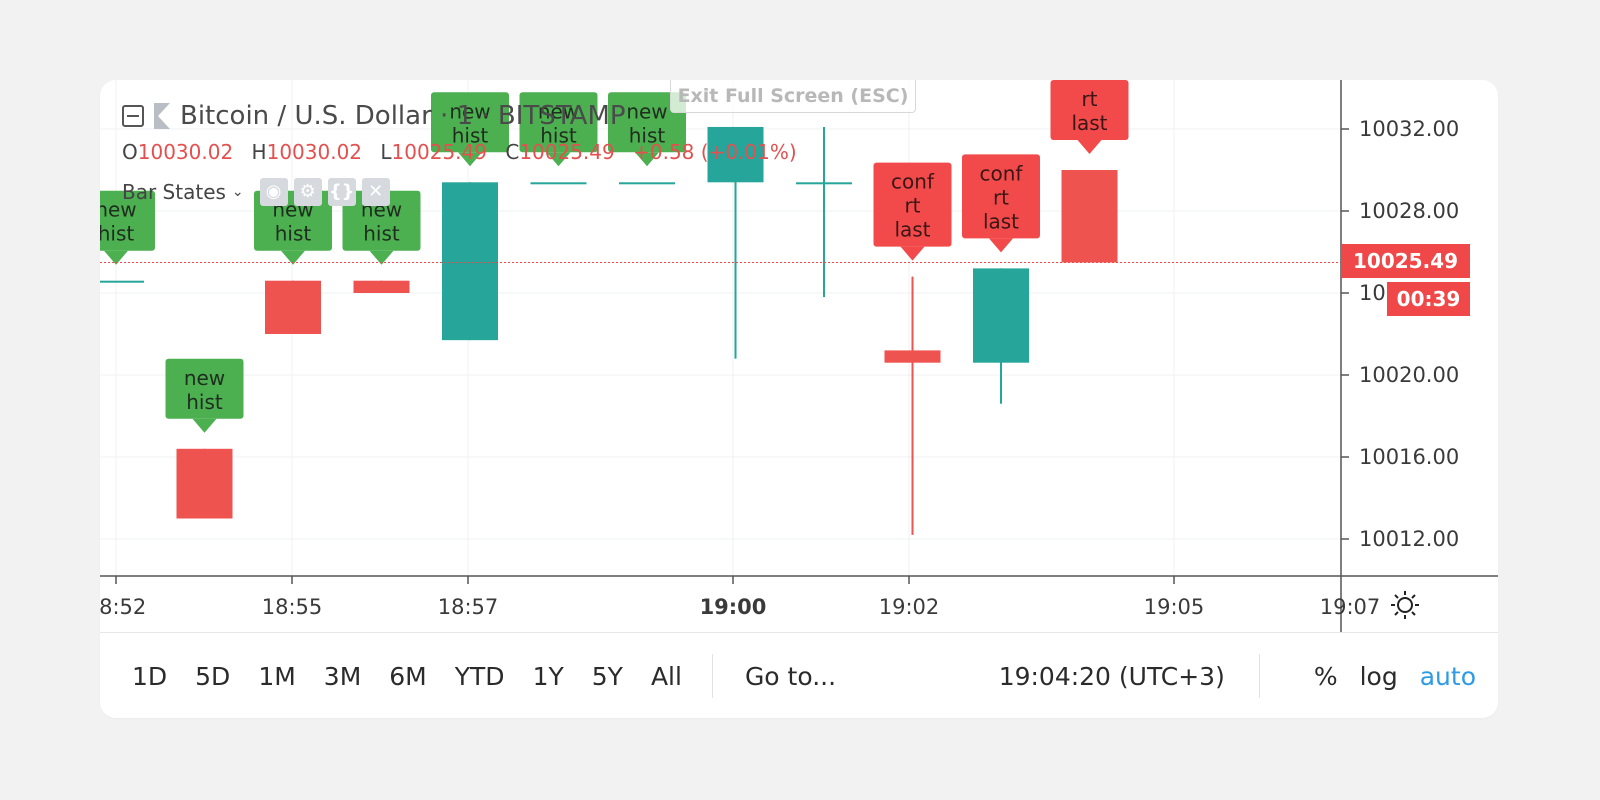 Image resolution: width=1600 pixels, height=800 pixels. Describe the element at coordinates (733, 607) in the screenshot. I see `time-tick-label: 19:00` at that location.